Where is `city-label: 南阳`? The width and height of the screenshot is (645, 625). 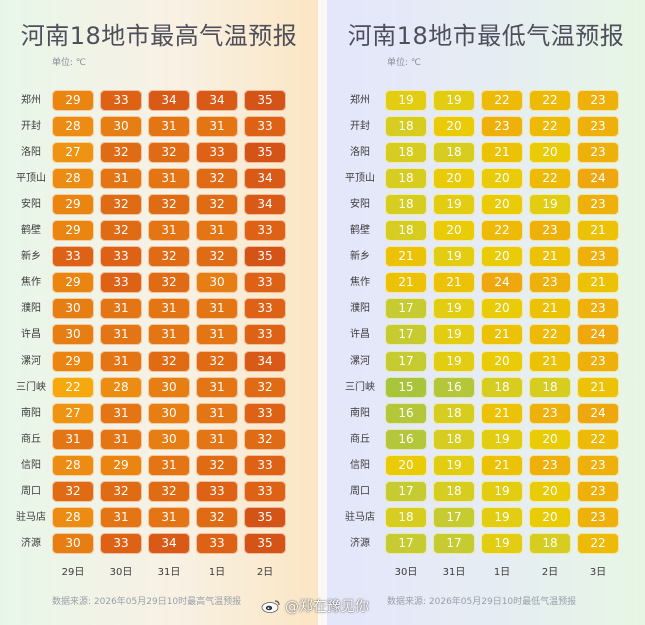
city-label: 南阳 is located at coordinates (31, 413).